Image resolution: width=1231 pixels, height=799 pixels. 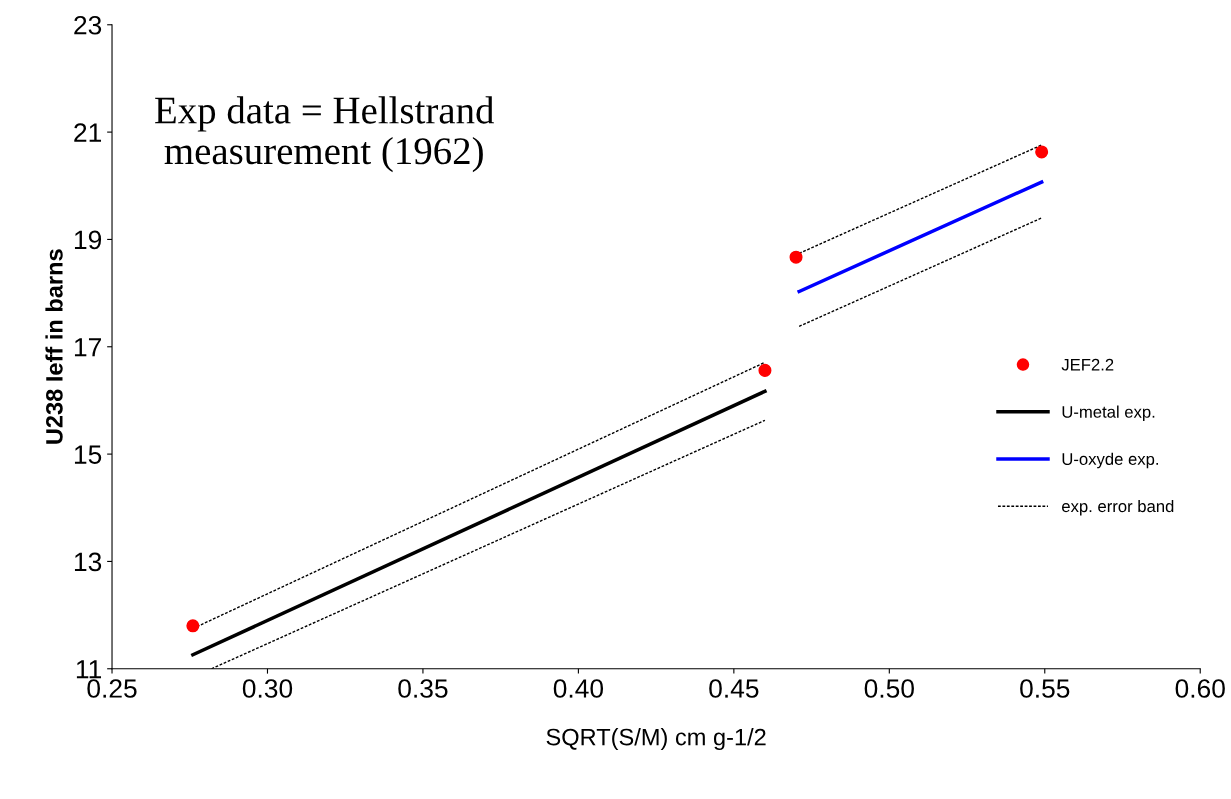 I want to click on y-tick-label: 23, so click(x=88, y=25).